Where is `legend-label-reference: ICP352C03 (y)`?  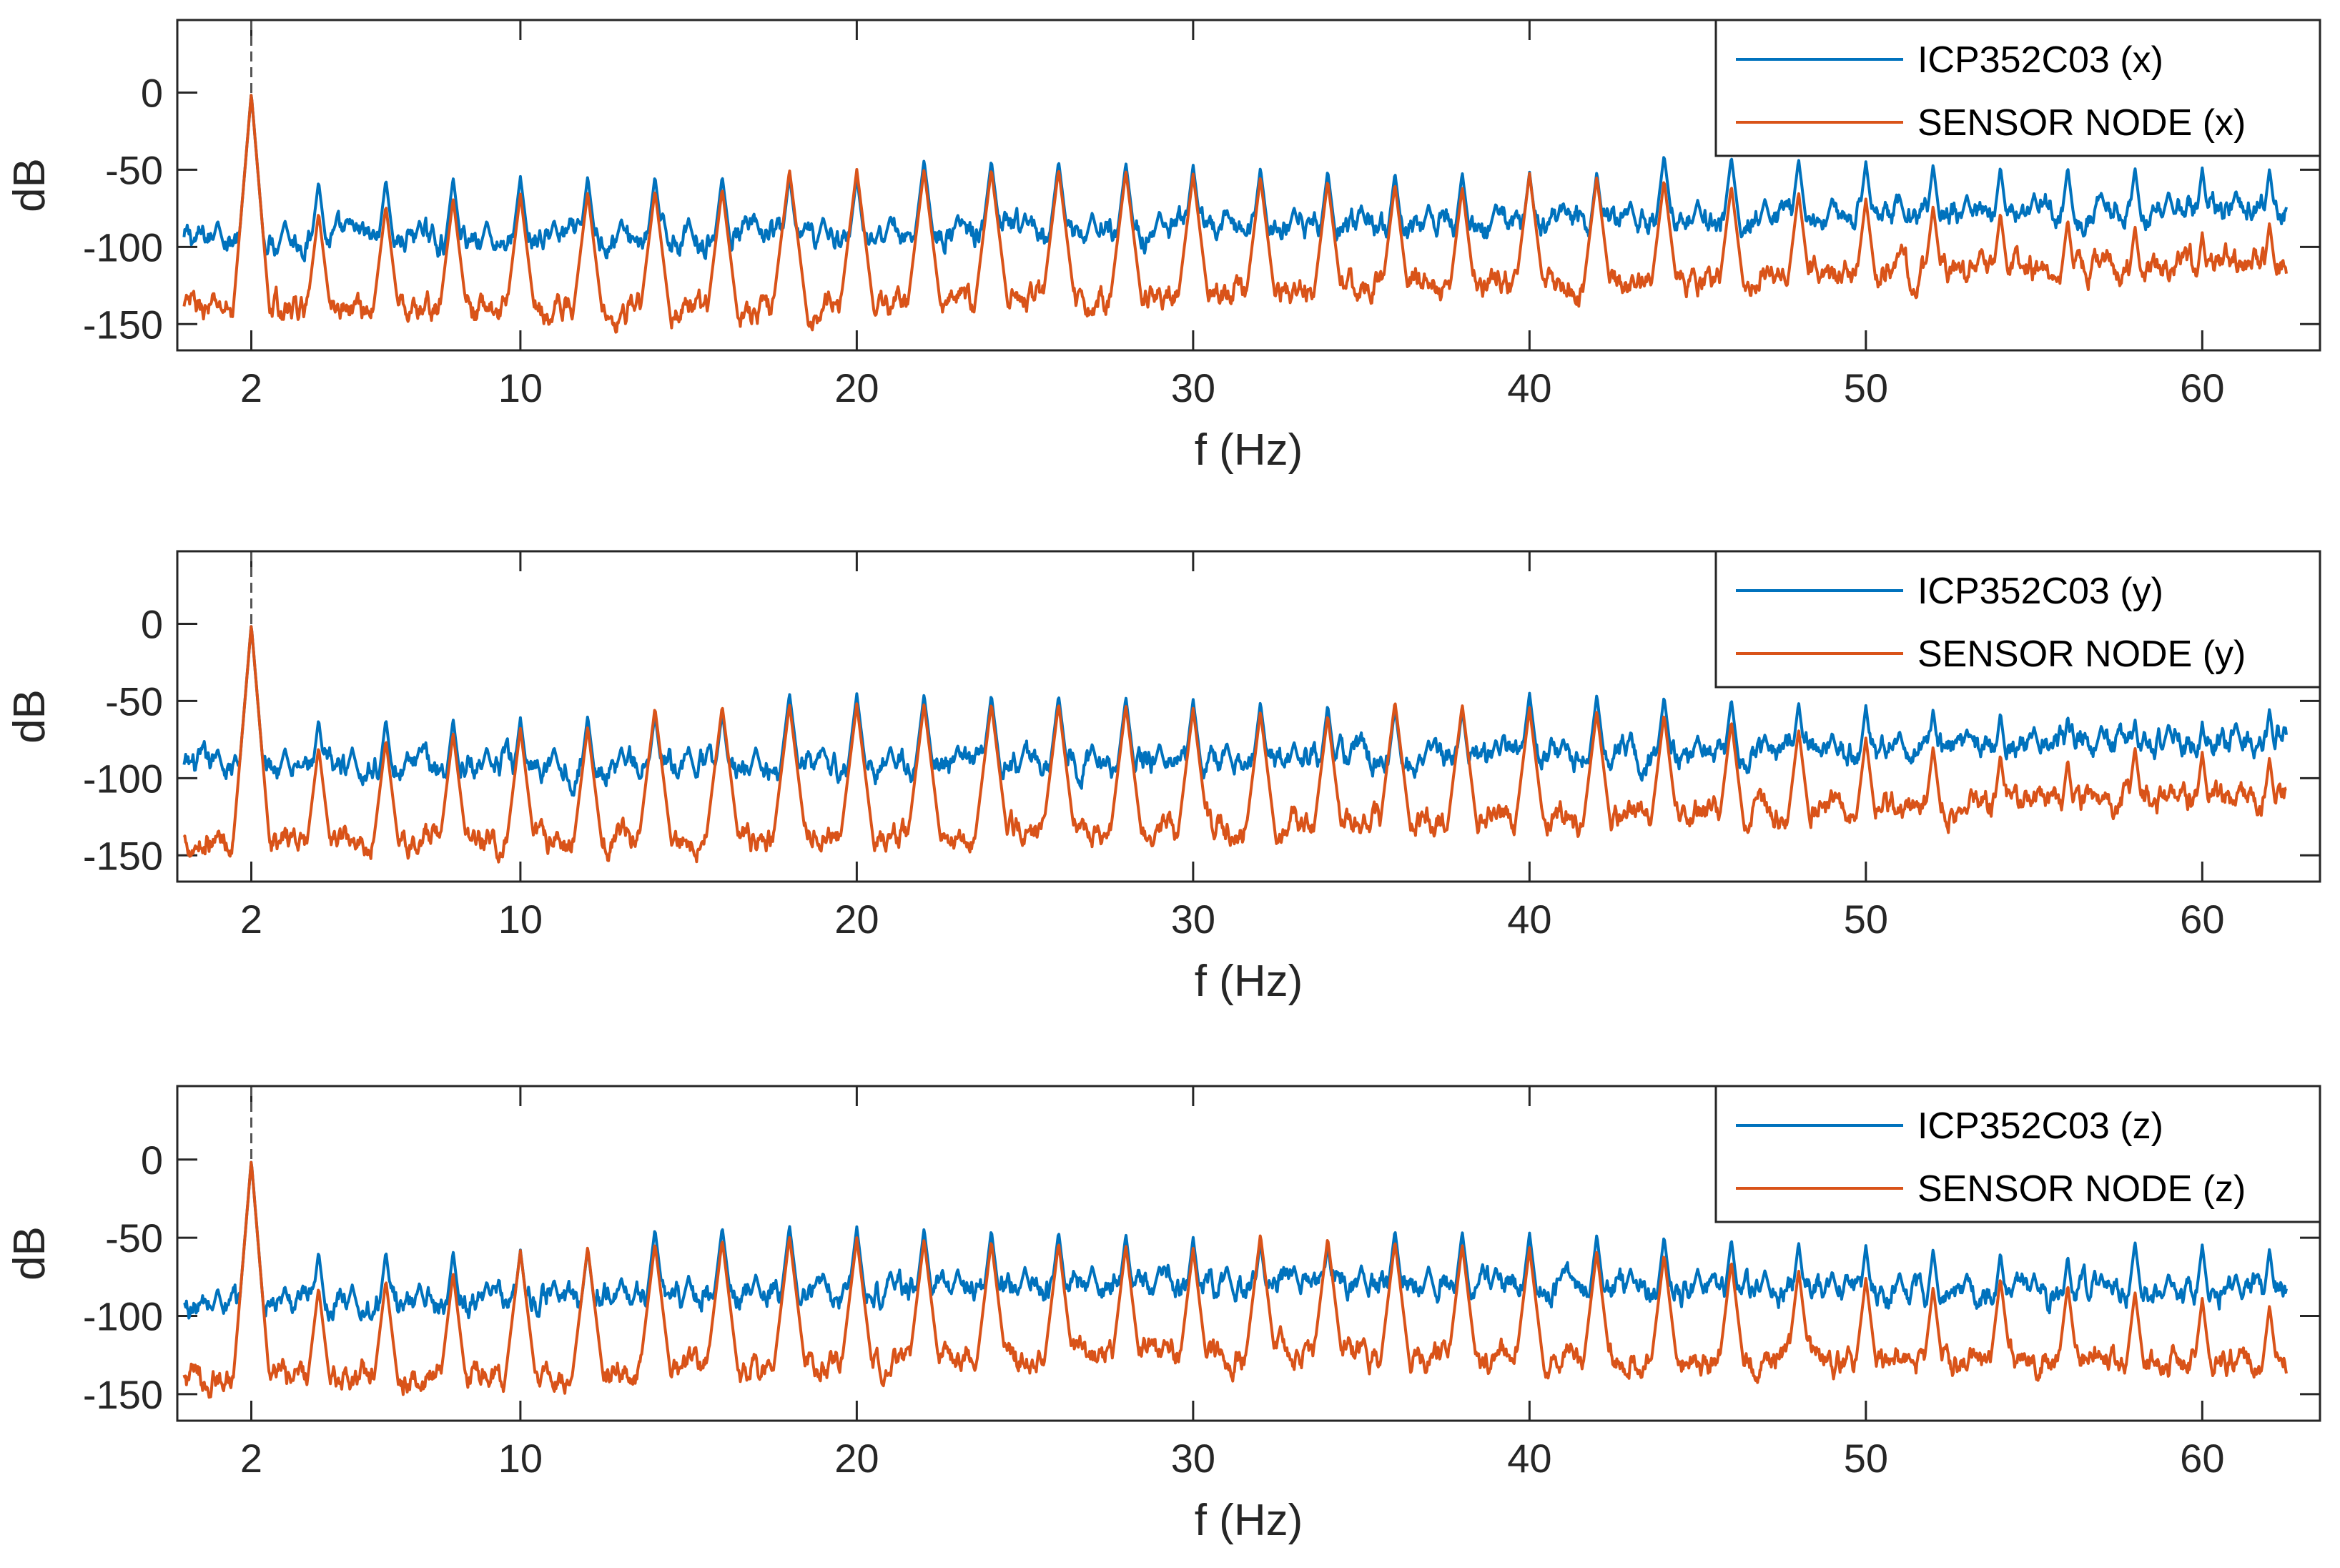 legend-label-reference: ICP352C03 (y) is located at coordinates (2040, 591).